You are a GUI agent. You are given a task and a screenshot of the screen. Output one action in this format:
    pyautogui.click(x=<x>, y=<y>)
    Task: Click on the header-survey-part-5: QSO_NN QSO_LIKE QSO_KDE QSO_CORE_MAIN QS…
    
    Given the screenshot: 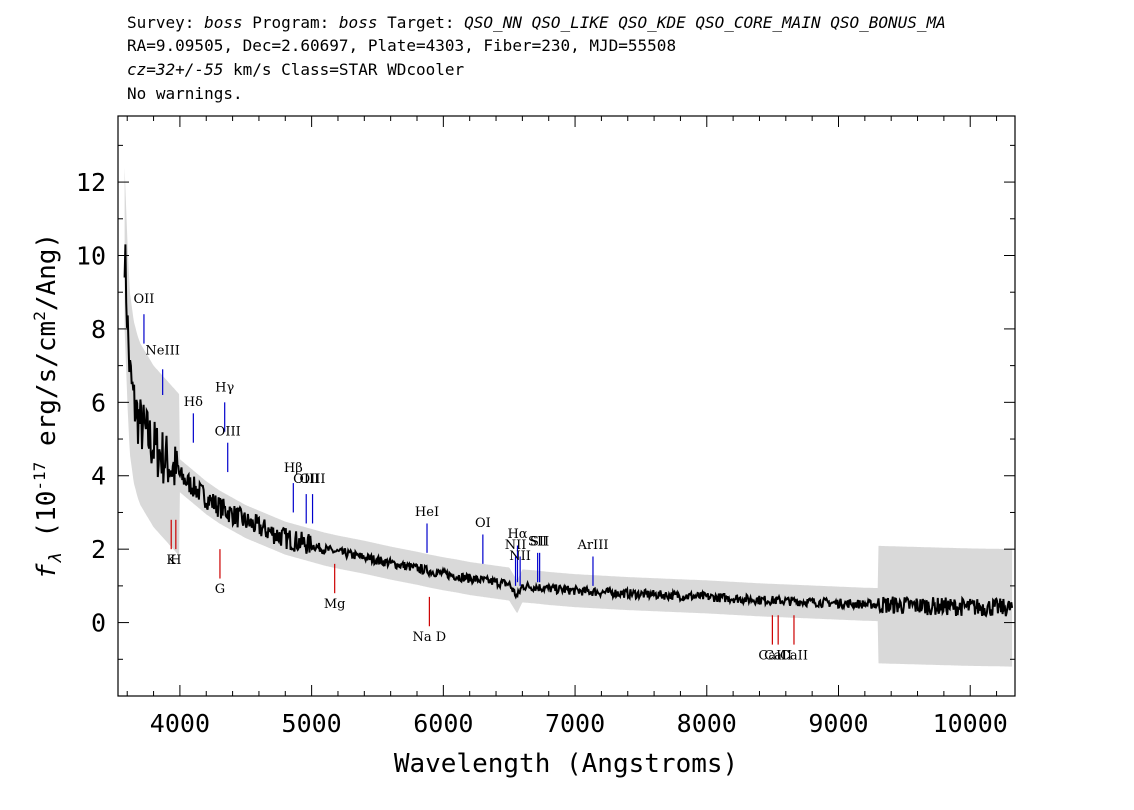 What is the action you would take?
    pyautogui.click(x=705, y=22)
    